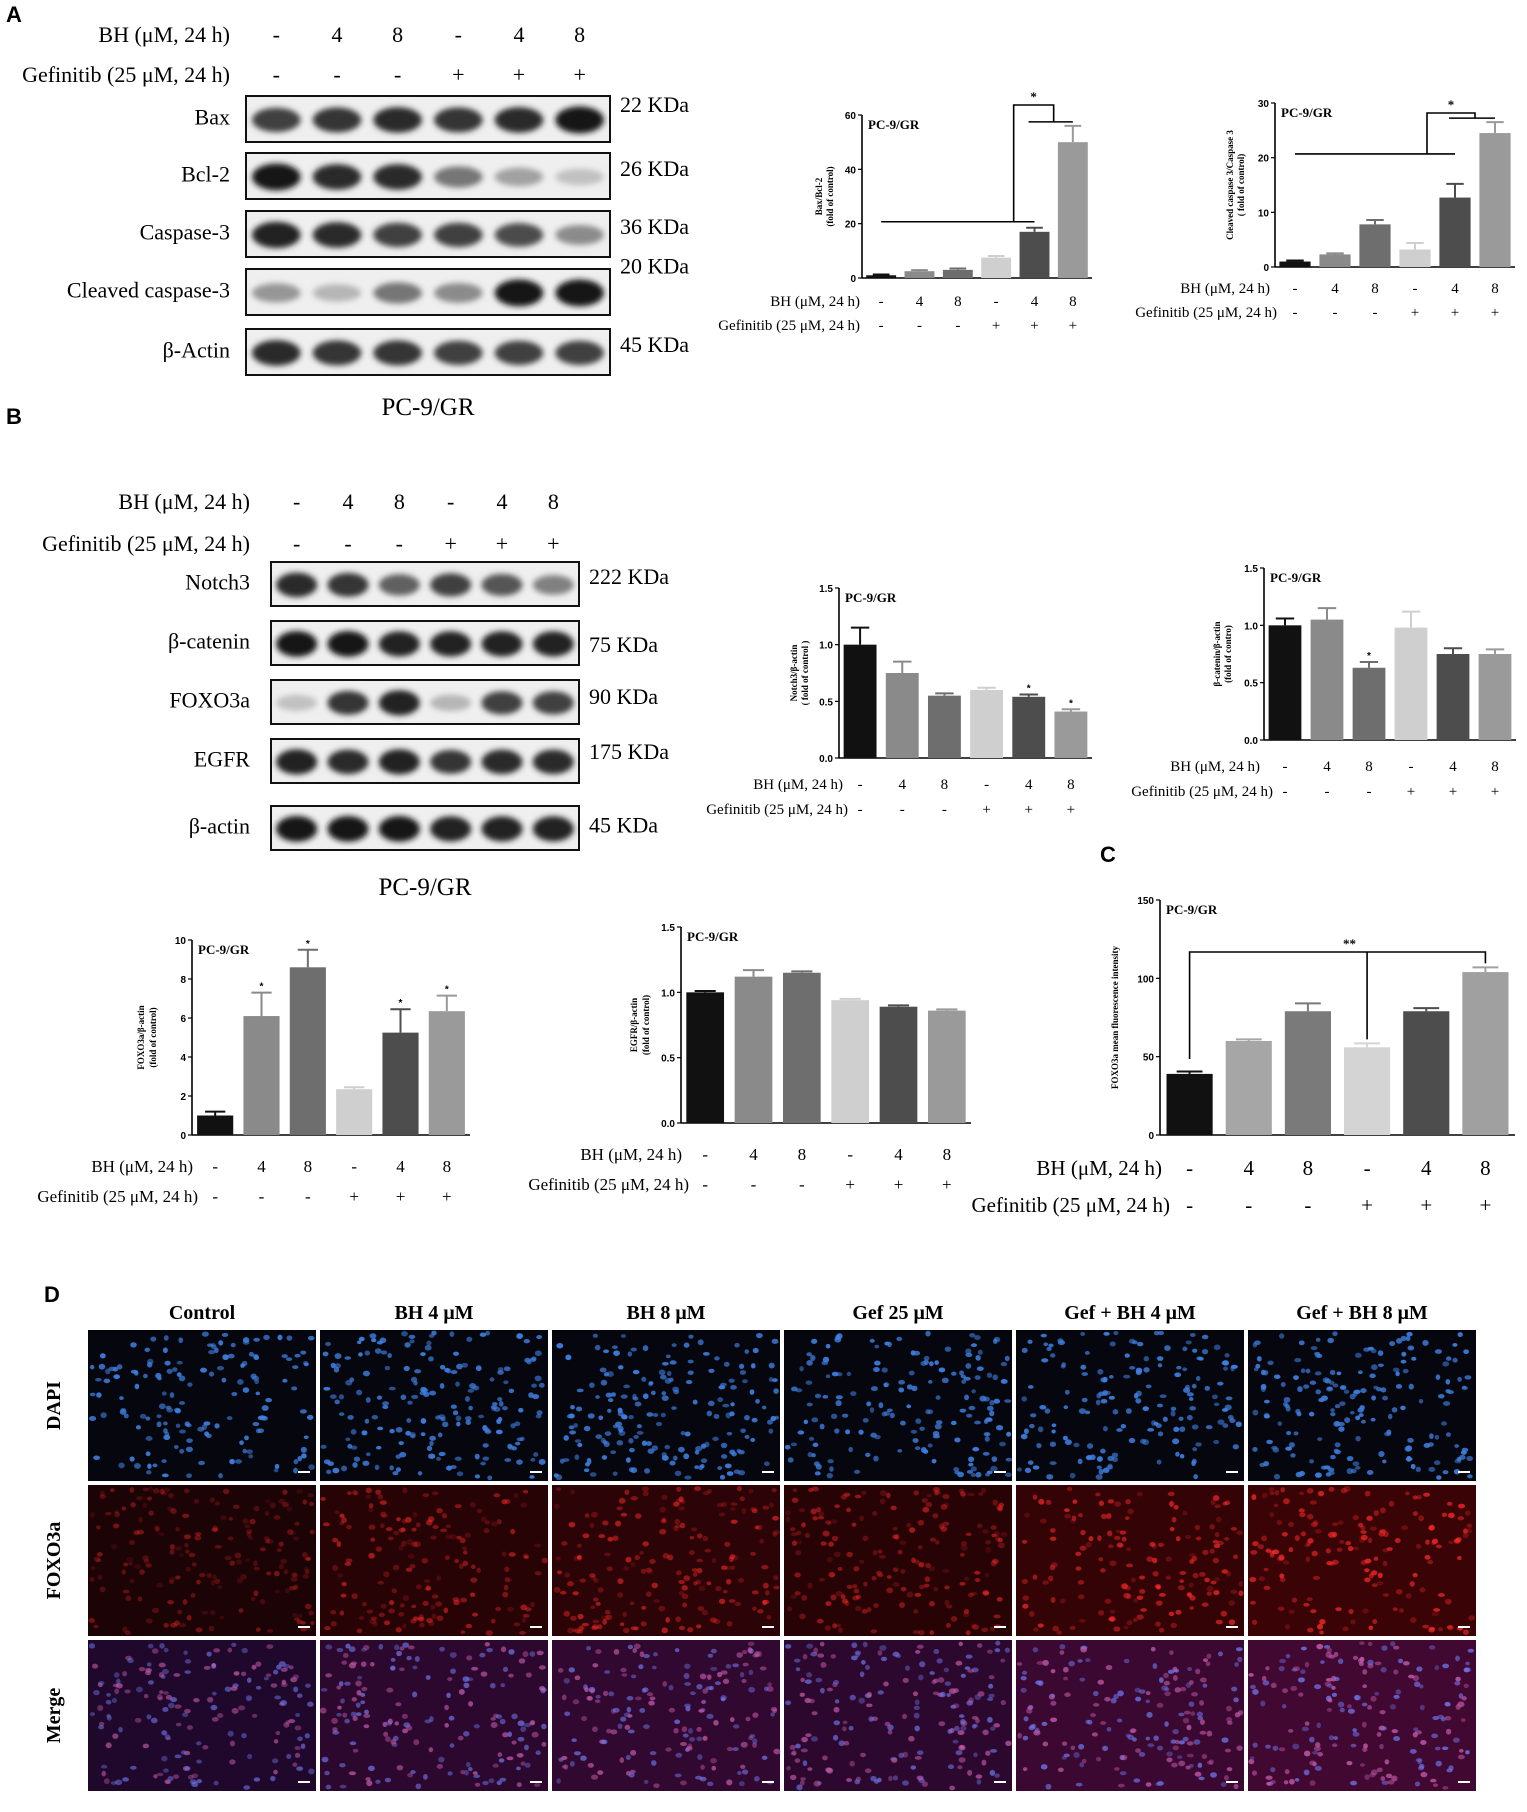  Describe the element at coordinates (654, 266) in the screenshot. I see `molecular-weight-label: 20 KDa` at that location.